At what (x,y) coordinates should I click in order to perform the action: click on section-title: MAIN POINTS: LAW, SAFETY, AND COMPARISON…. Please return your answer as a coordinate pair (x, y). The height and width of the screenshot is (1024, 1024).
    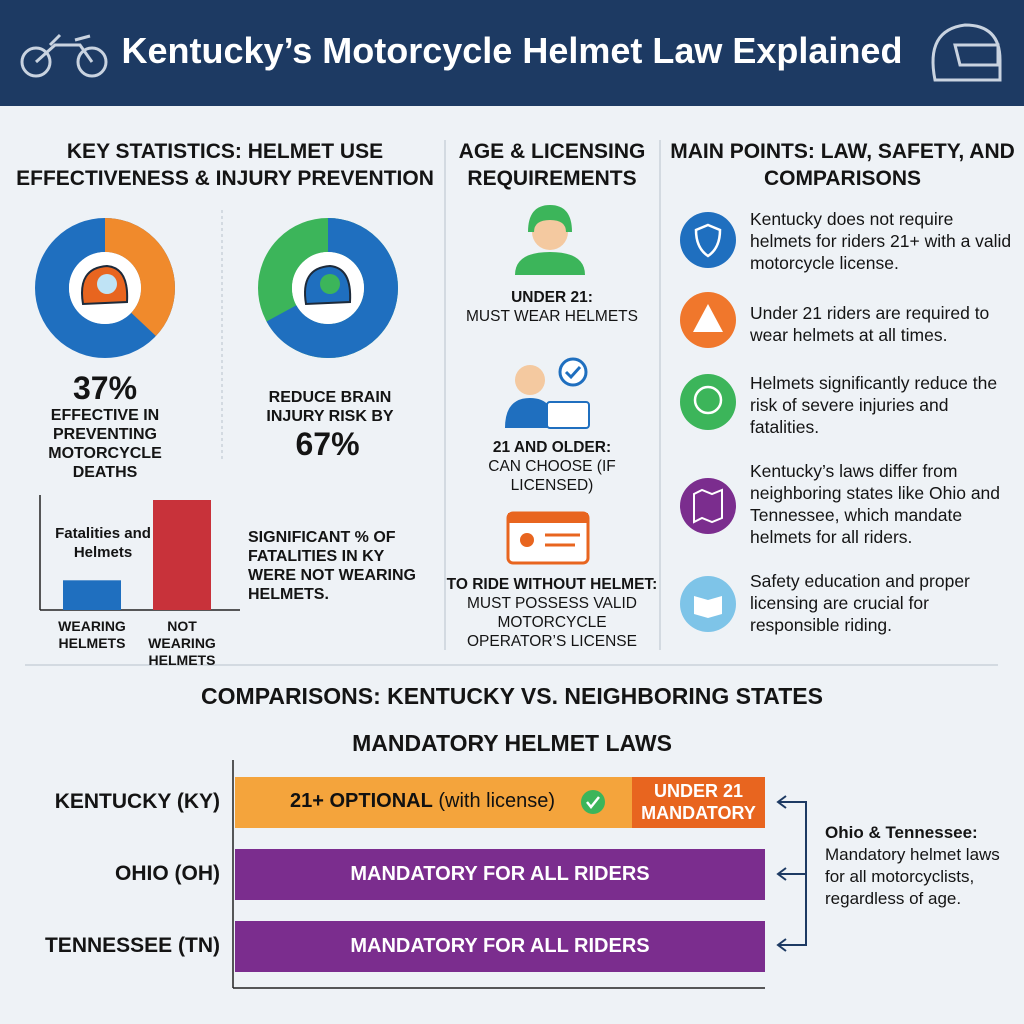
    Looking at the image, I should click on (842, 165).